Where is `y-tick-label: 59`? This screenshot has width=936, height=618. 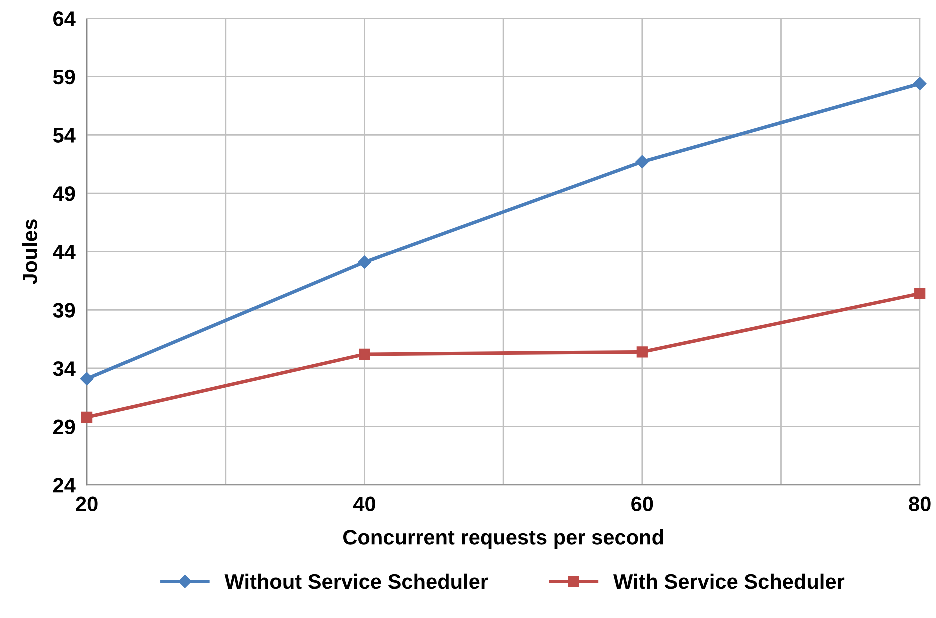
y-tick-label: 59 is located at coordinates (64, 77).